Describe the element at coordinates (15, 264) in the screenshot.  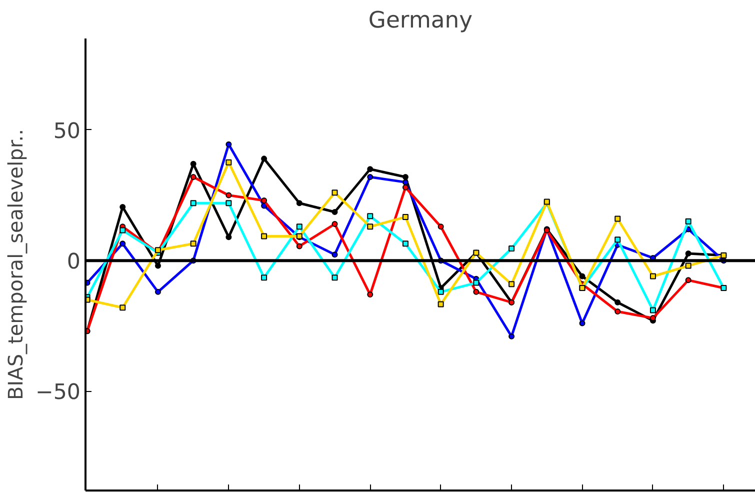
I see `y-axis-title: BIAS_temporal_sealevelpr..` at that location.